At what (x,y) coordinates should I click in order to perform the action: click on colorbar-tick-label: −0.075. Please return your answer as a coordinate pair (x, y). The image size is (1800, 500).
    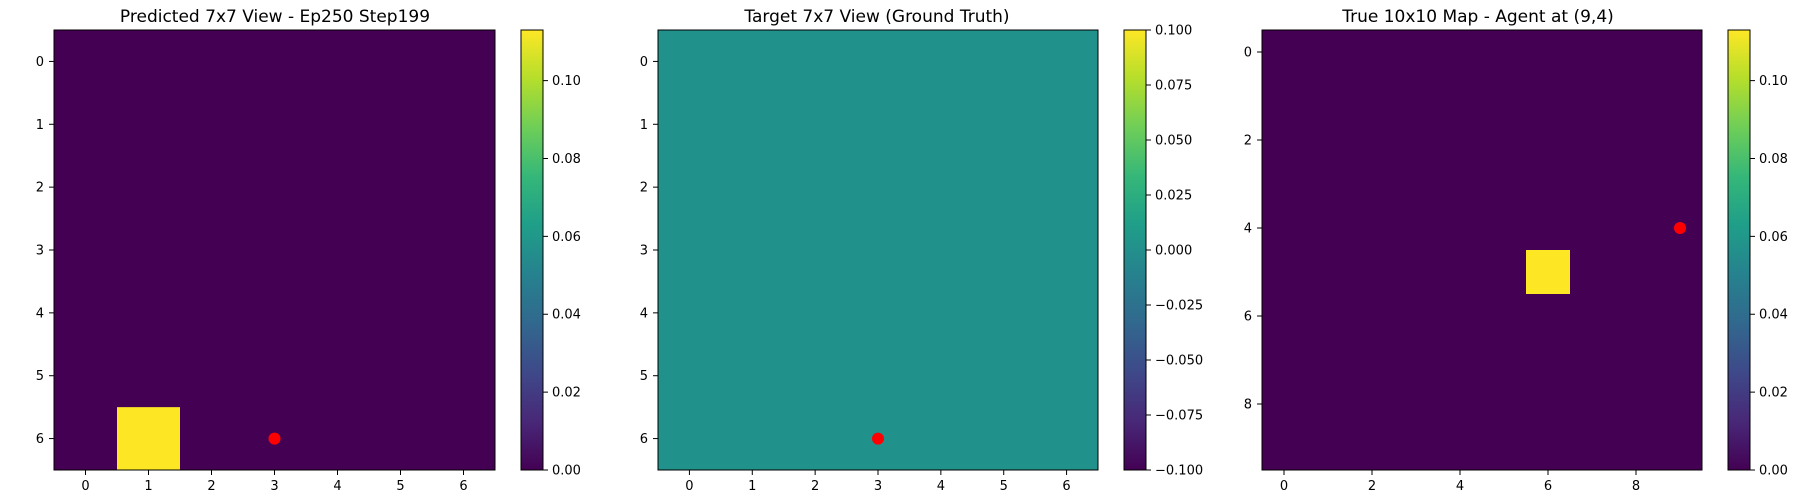
    Looking at the image, I should click on (1179, 416).